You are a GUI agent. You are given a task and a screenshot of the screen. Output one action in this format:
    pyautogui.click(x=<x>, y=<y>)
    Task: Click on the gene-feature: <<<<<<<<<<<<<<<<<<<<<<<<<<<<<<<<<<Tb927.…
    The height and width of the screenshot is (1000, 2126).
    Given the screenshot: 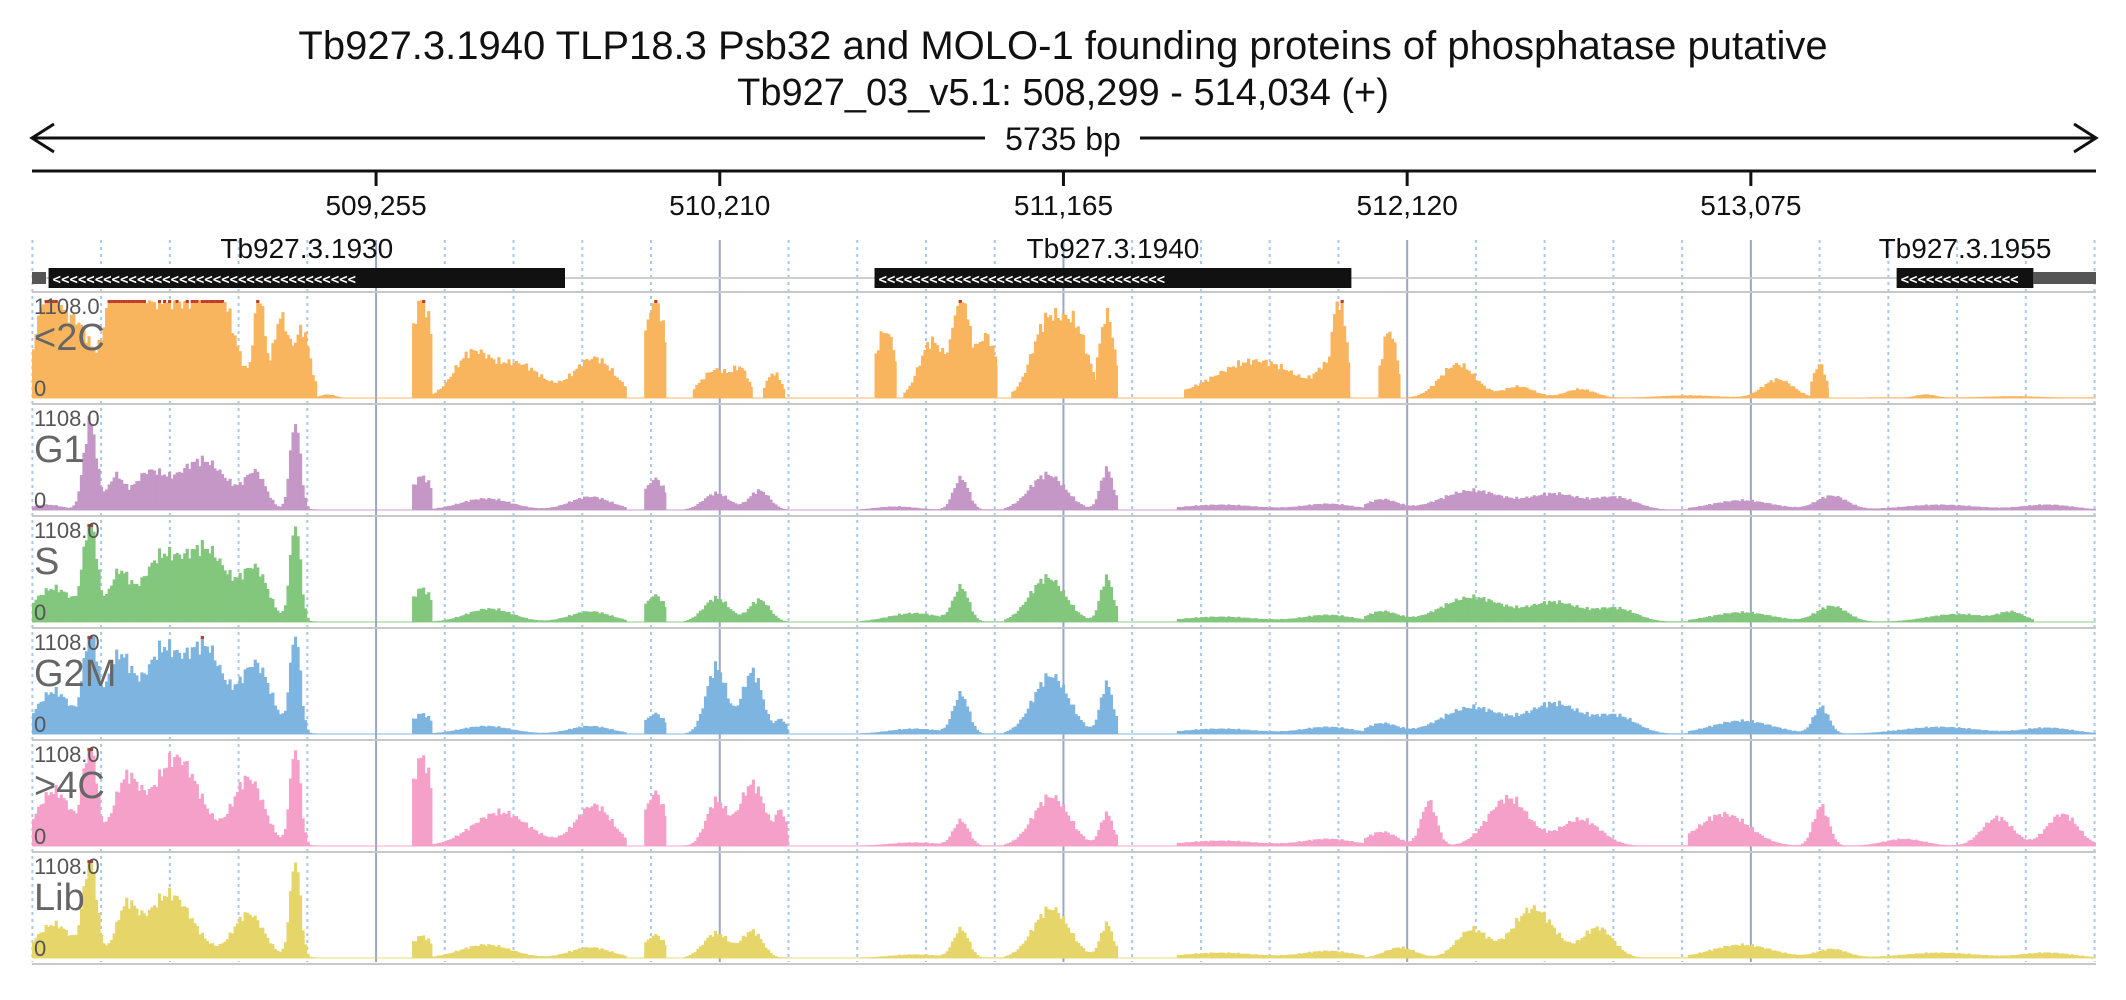 What is the action you would take?
    pyautogui.click(x=1113, y=260)
    